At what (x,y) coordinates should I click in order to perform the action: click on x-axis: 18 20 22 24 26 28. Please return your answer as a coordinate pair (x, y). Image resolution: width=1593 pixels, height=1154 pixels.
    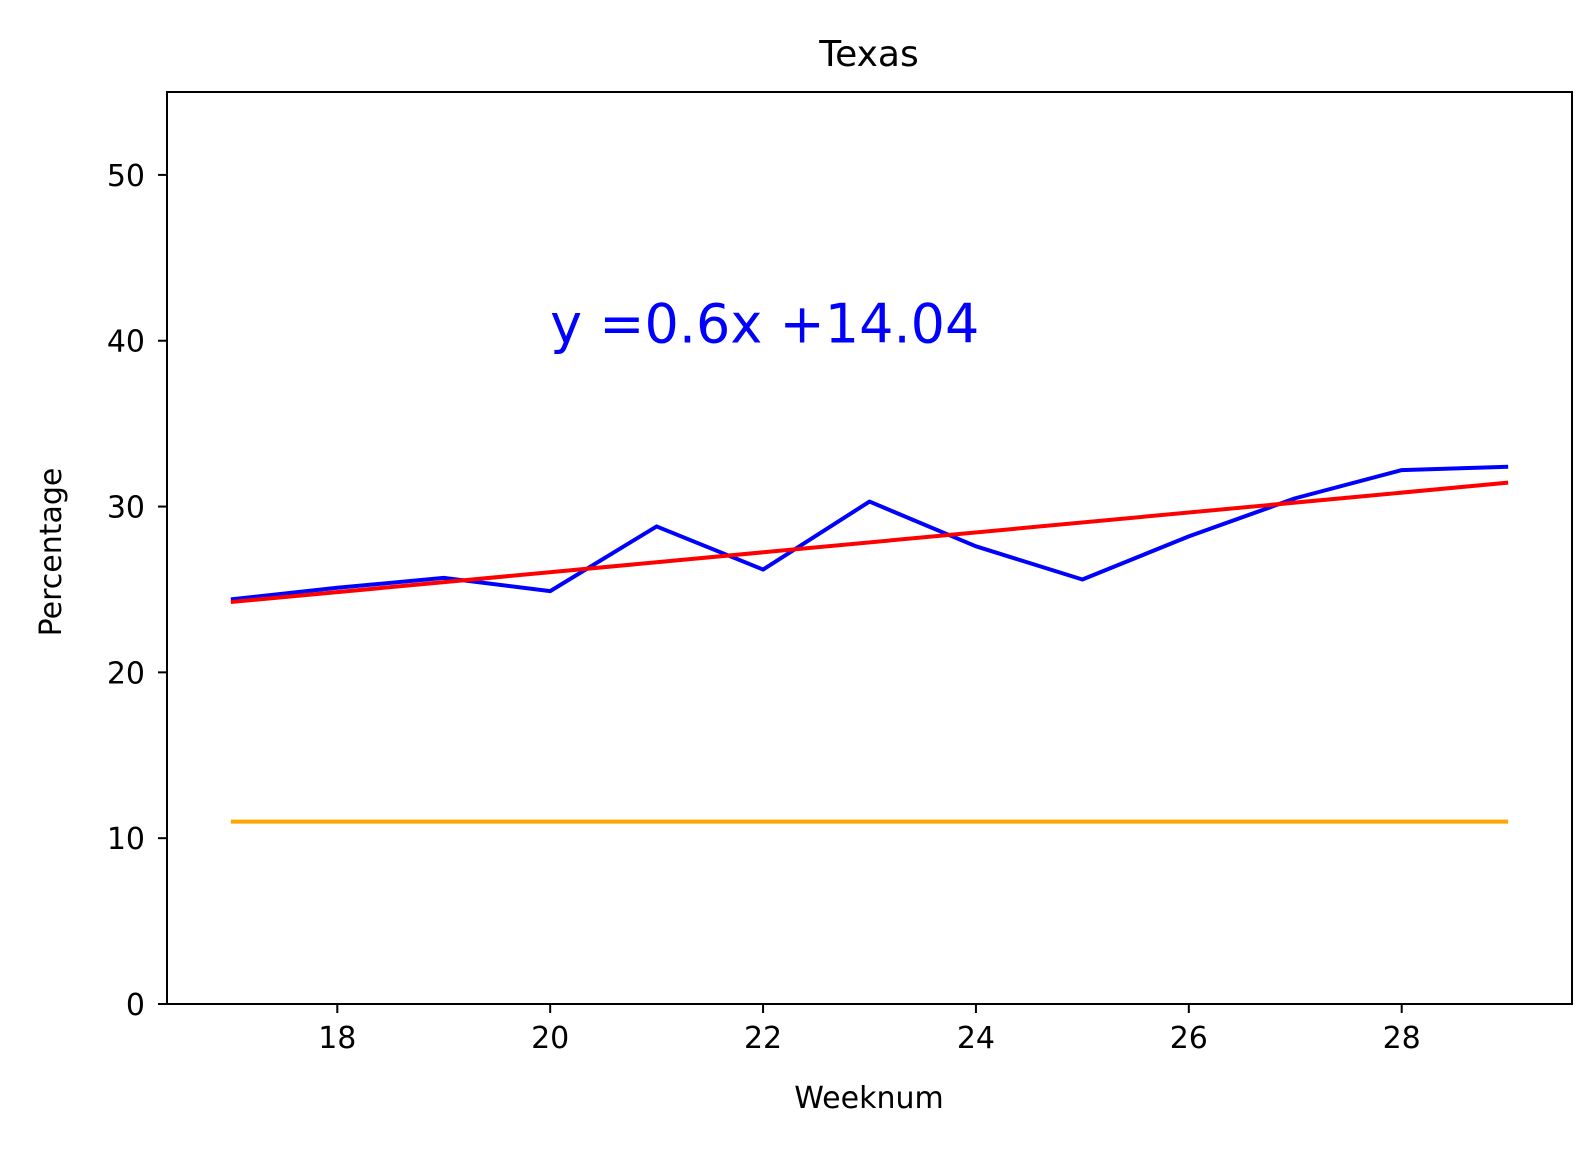
    Looking at the image, I should click on (869, 1030).